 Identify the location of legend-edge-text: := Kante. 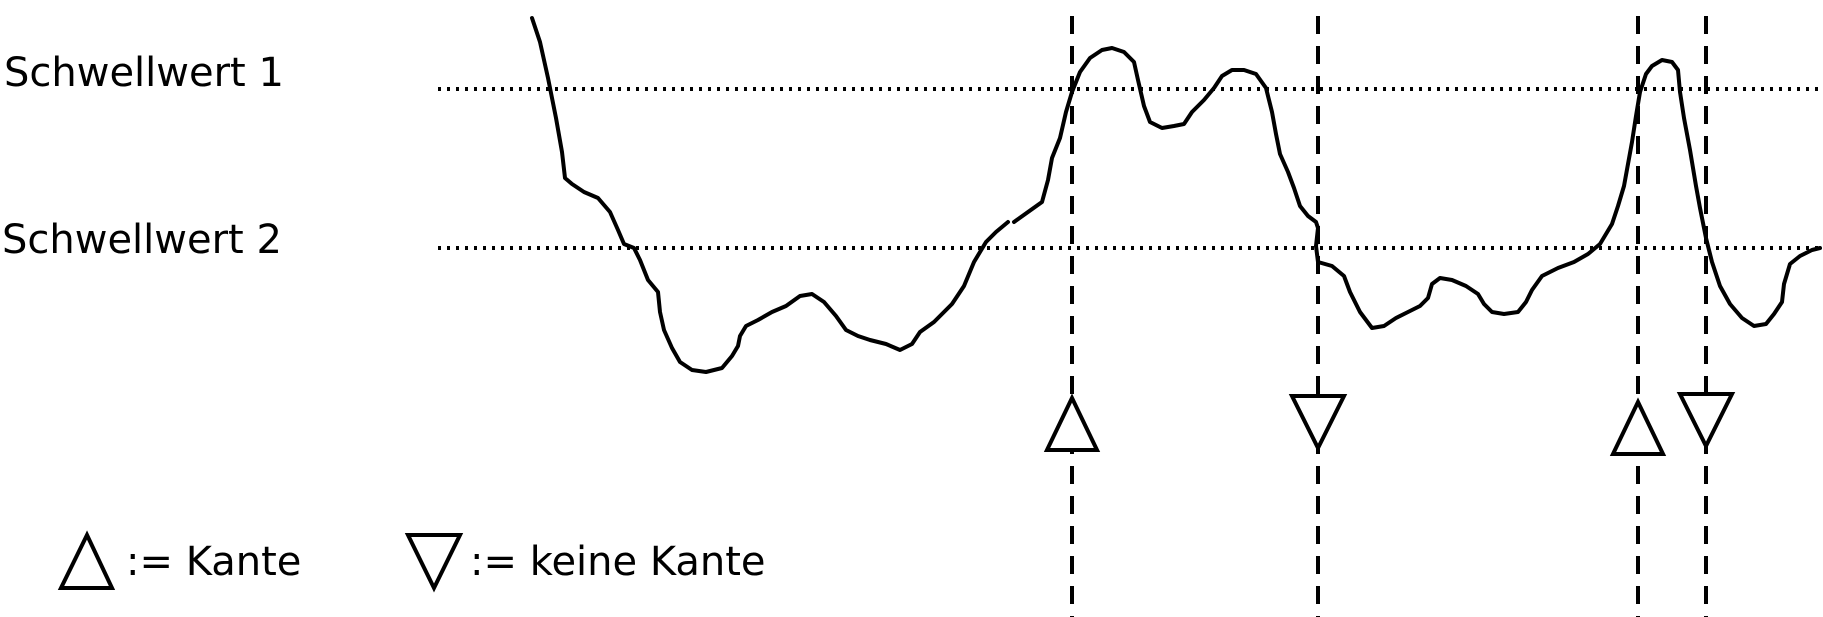
(214, 562).